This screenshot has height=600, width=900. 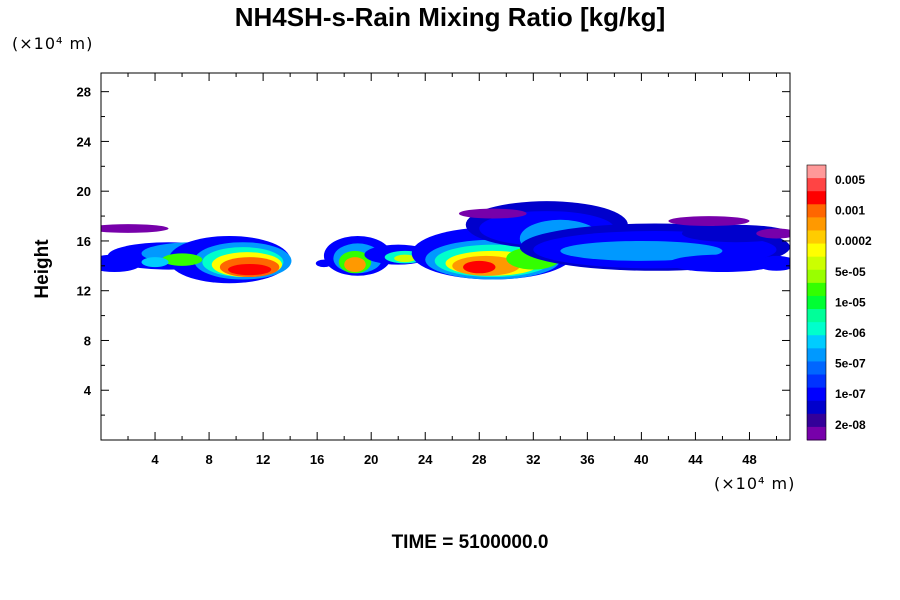 What do you see at coordinates (450, 17) in the screenshot?
I see `chart-title: NH4SH-s-Rain Mixing Ratio [kg/kg]` at bounding box center [450, 17].